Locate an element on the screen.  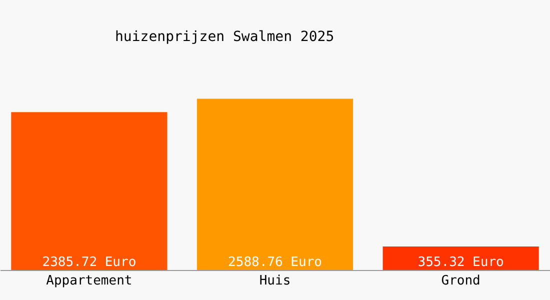
x-tick-label: Appartement is located at coordinates (89, 281).